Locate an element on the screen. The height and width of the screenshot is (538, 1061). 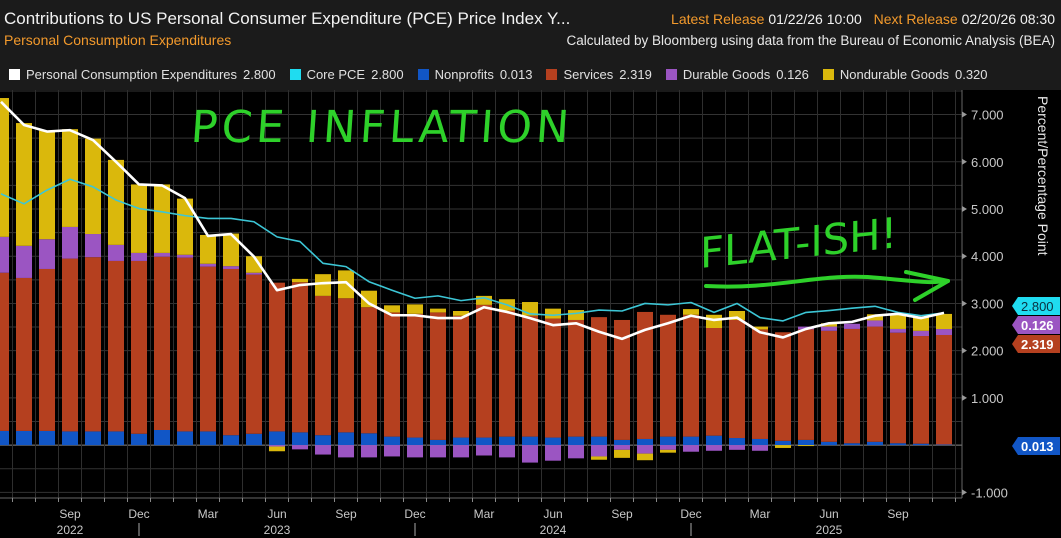
y-axis-title: Percent/Percentage Point is located at coordinates (1043, 176).